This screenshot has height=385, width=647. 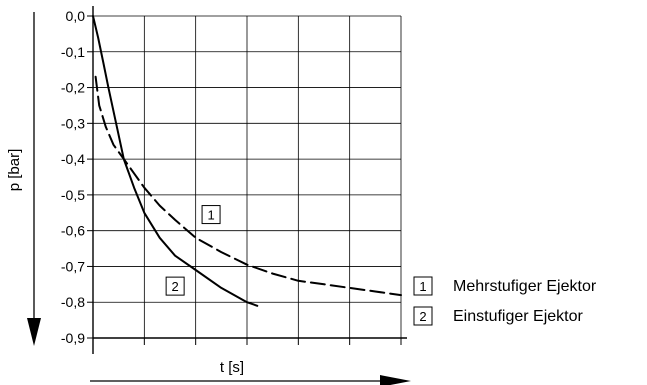 I want to click on x-ticks, so click(x=247, y=341).